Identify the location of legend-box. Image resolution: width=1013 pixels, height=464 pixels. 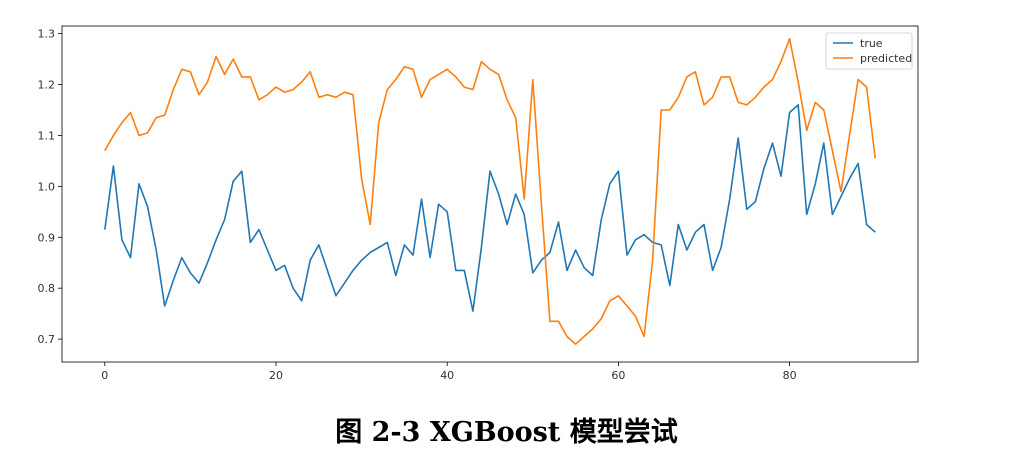
(869, 51).